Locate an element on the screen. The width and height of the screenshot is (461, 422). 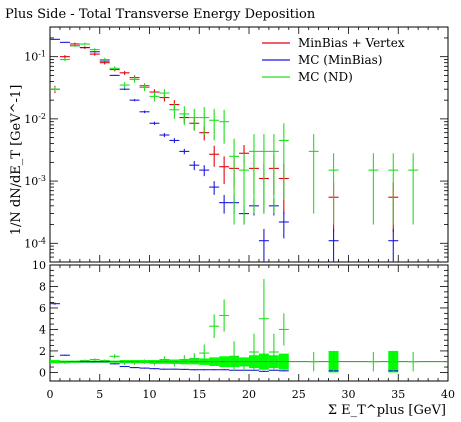
x-tick-label: 15 is located at coordinates (199, 394).